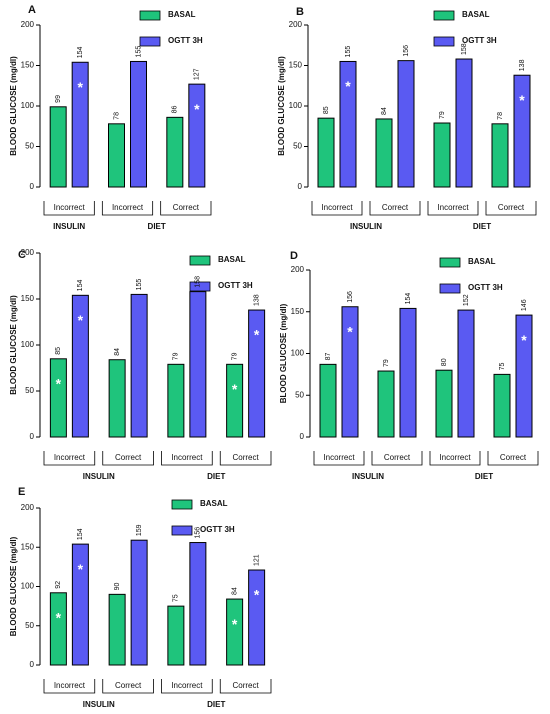 The width and height of the screenshot is (550, 714). Describe the element at coordinates (256, 300) in the screenshot. I see `value-label: 138` at that location.